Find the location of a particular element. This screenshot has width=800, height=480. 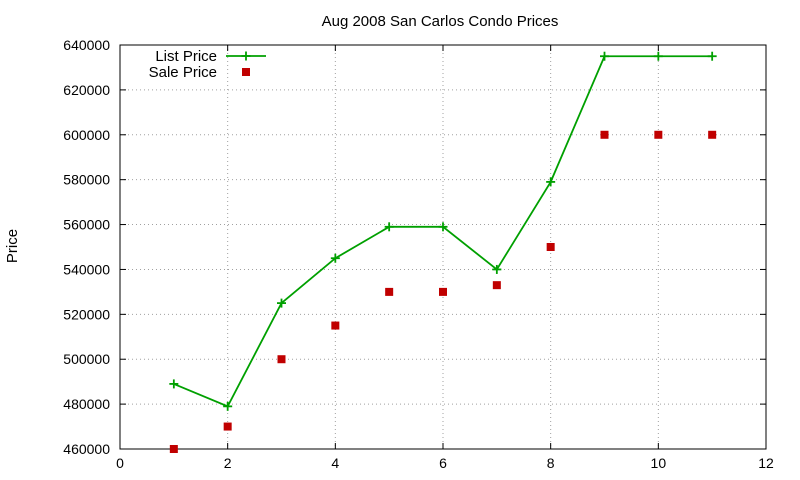

x-tick-label: 12 is located at coordinates (766, 463).